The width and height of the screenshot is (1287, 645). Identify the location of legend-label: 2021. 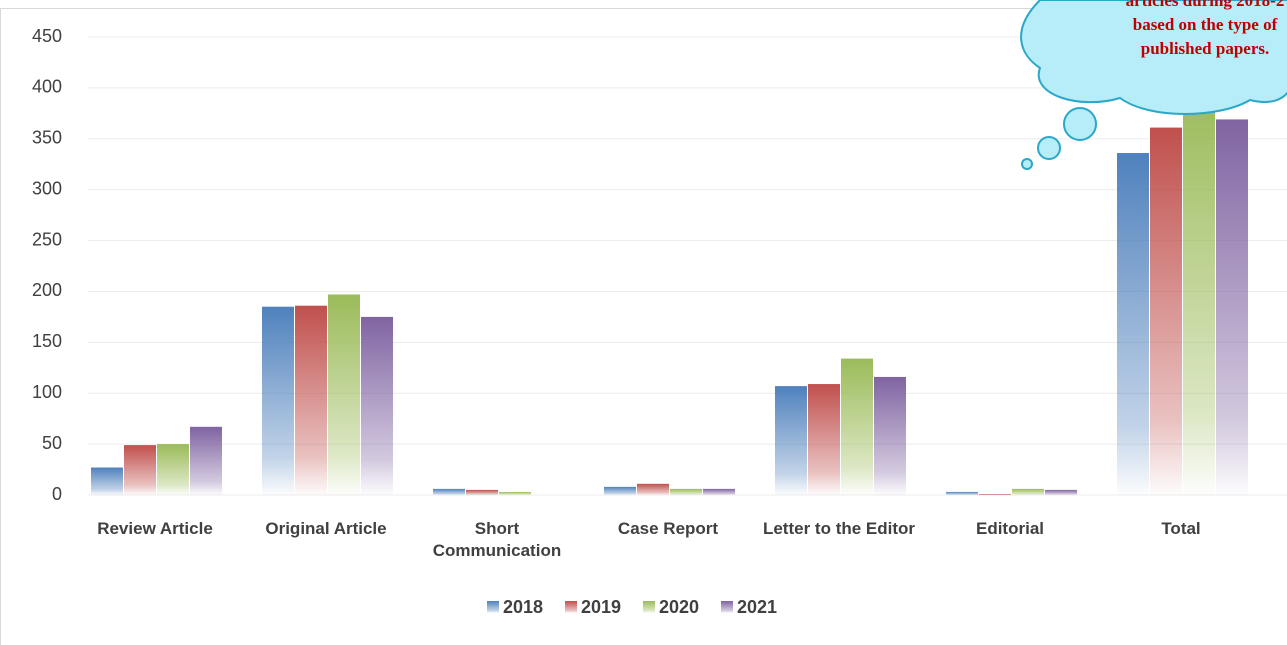
(757, 607).